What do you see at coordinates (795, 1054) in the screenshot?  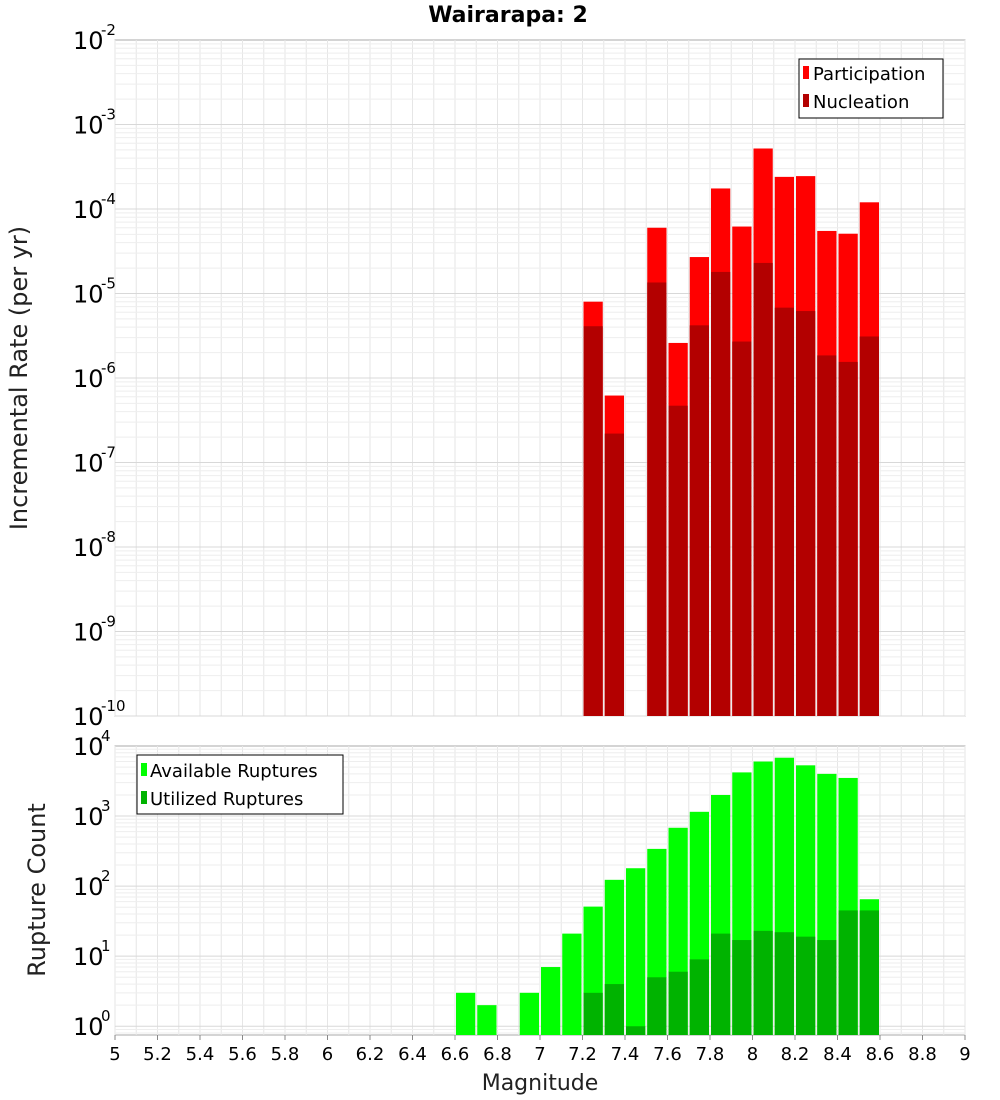 I see `x-tick-label: 8.2` at bounding box center [795, 1054].